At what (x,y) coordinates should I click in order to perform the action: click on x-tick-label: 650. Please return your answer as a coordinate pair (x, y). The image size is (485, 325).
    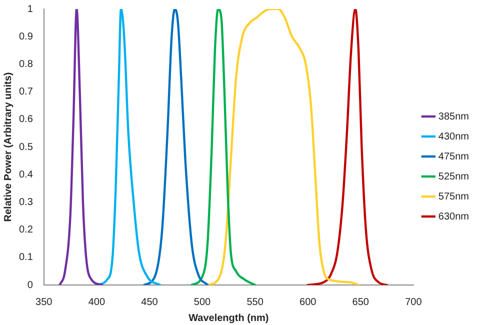
    Looking at the image, I should click on (361, 302).